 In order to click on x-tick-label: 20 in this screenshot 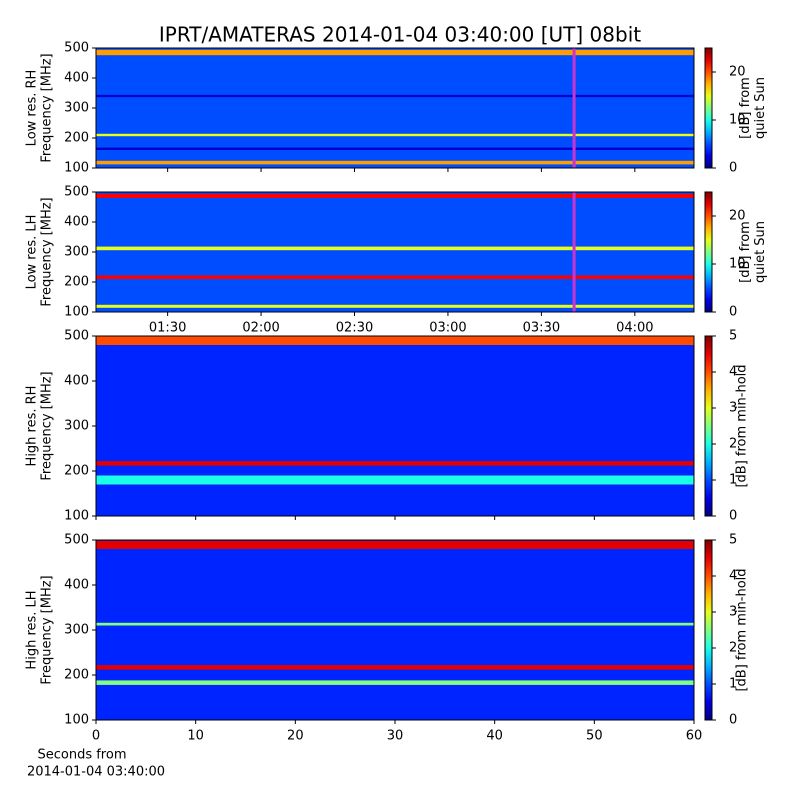, I will do `click(295, 736)`.